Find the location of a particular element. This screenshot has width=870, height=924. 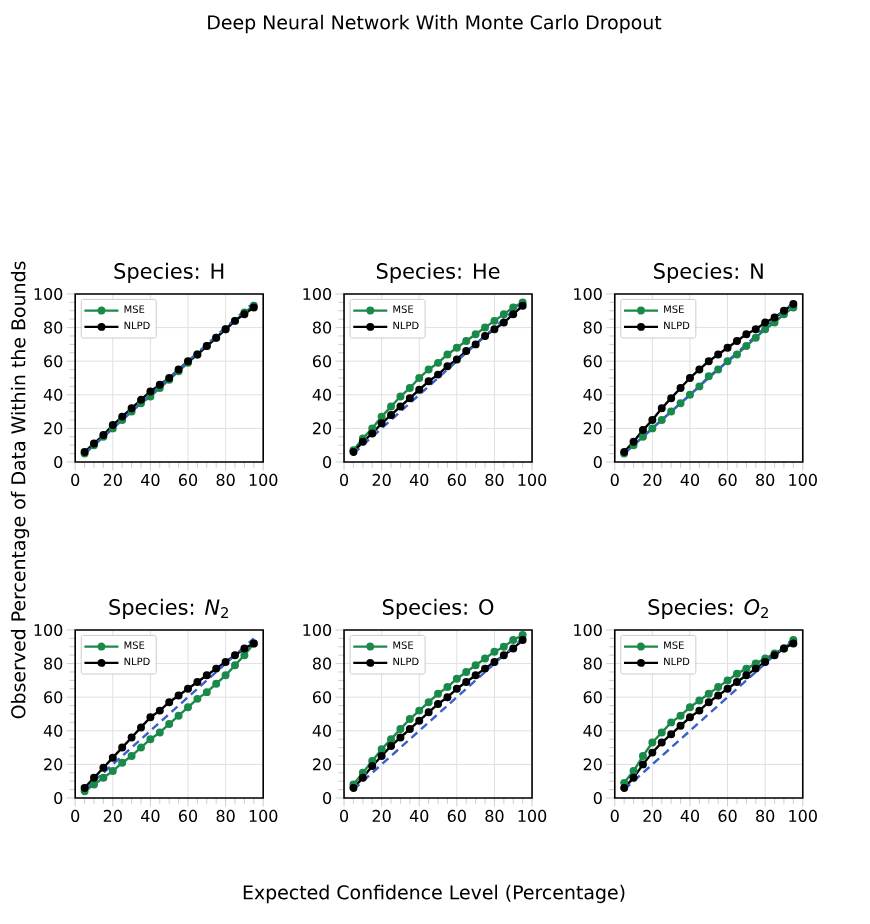

chart-title: Species: O$_{2}$ is located at coordinates (708, 608).